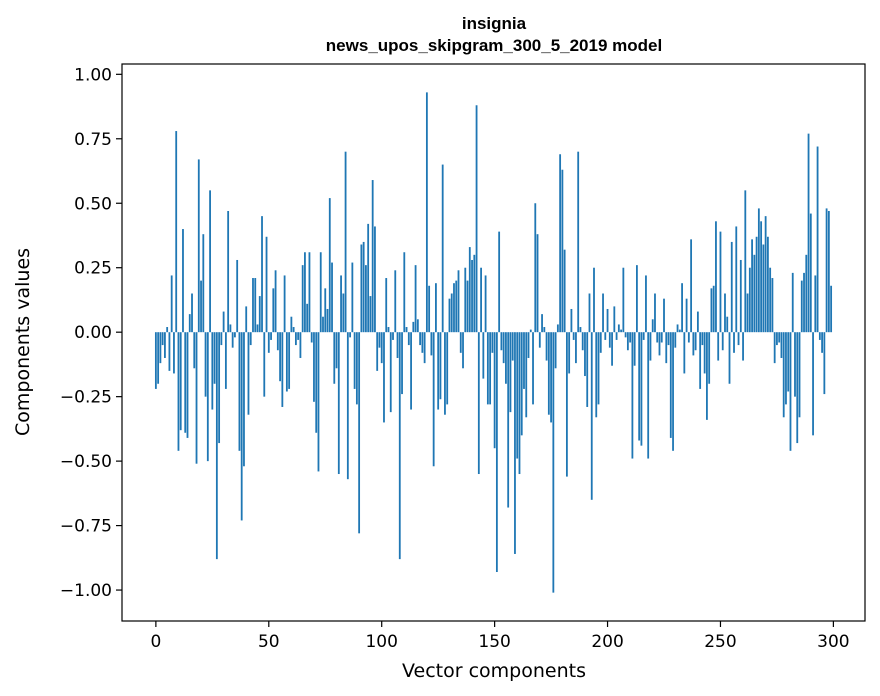  I want to click on x-tick-label: 250, so click(720, 642).